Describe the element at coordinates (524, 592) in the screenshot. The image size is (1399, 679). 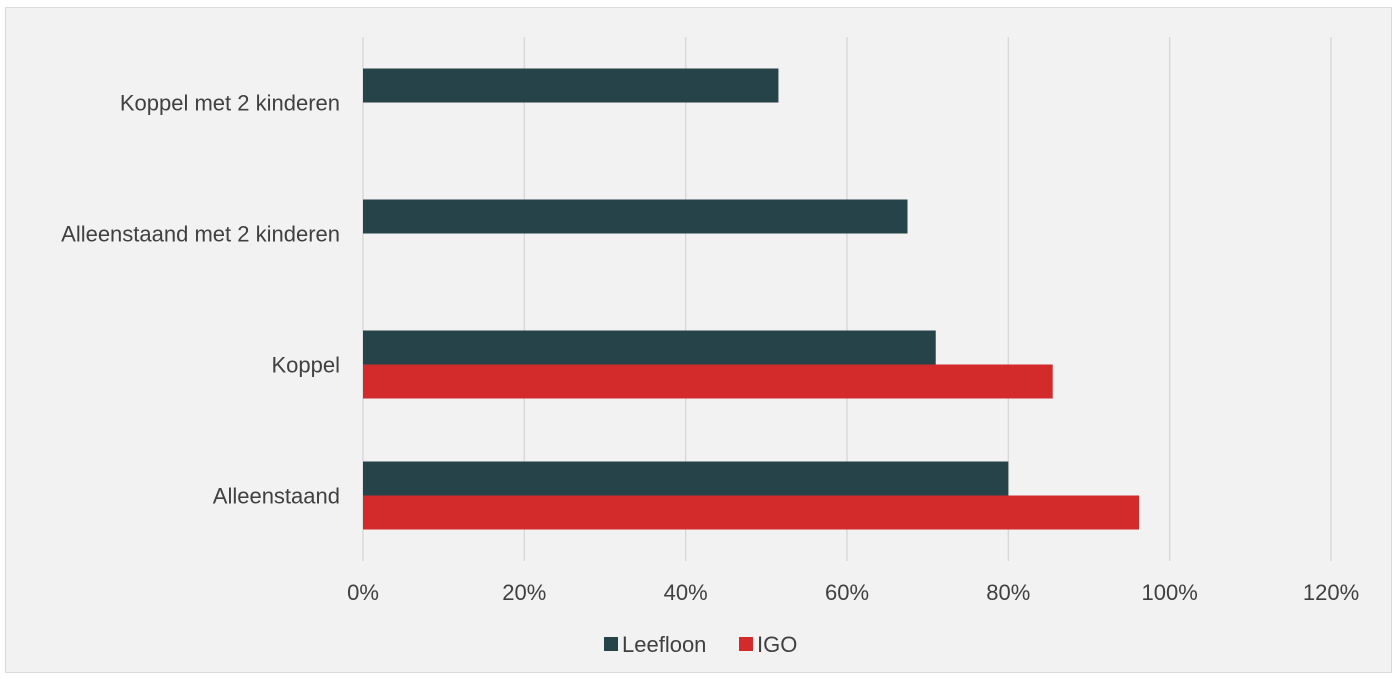
I see `x-tick-label: 20%` at that location.